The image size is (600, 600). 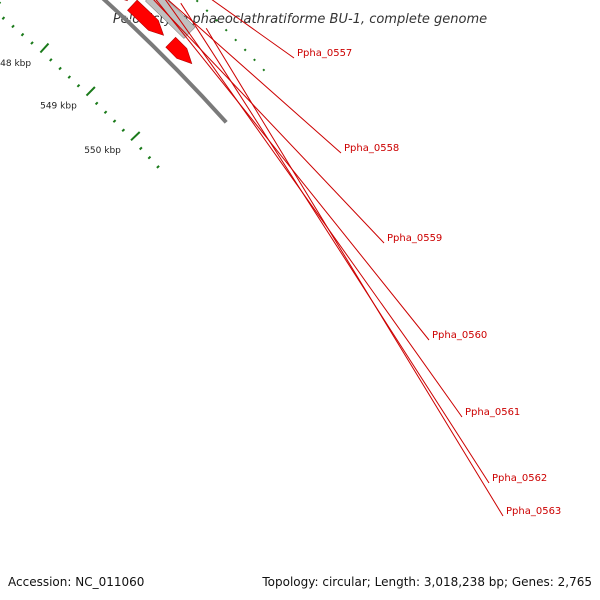 I want to click on backbone, so click(x=165, y=62).